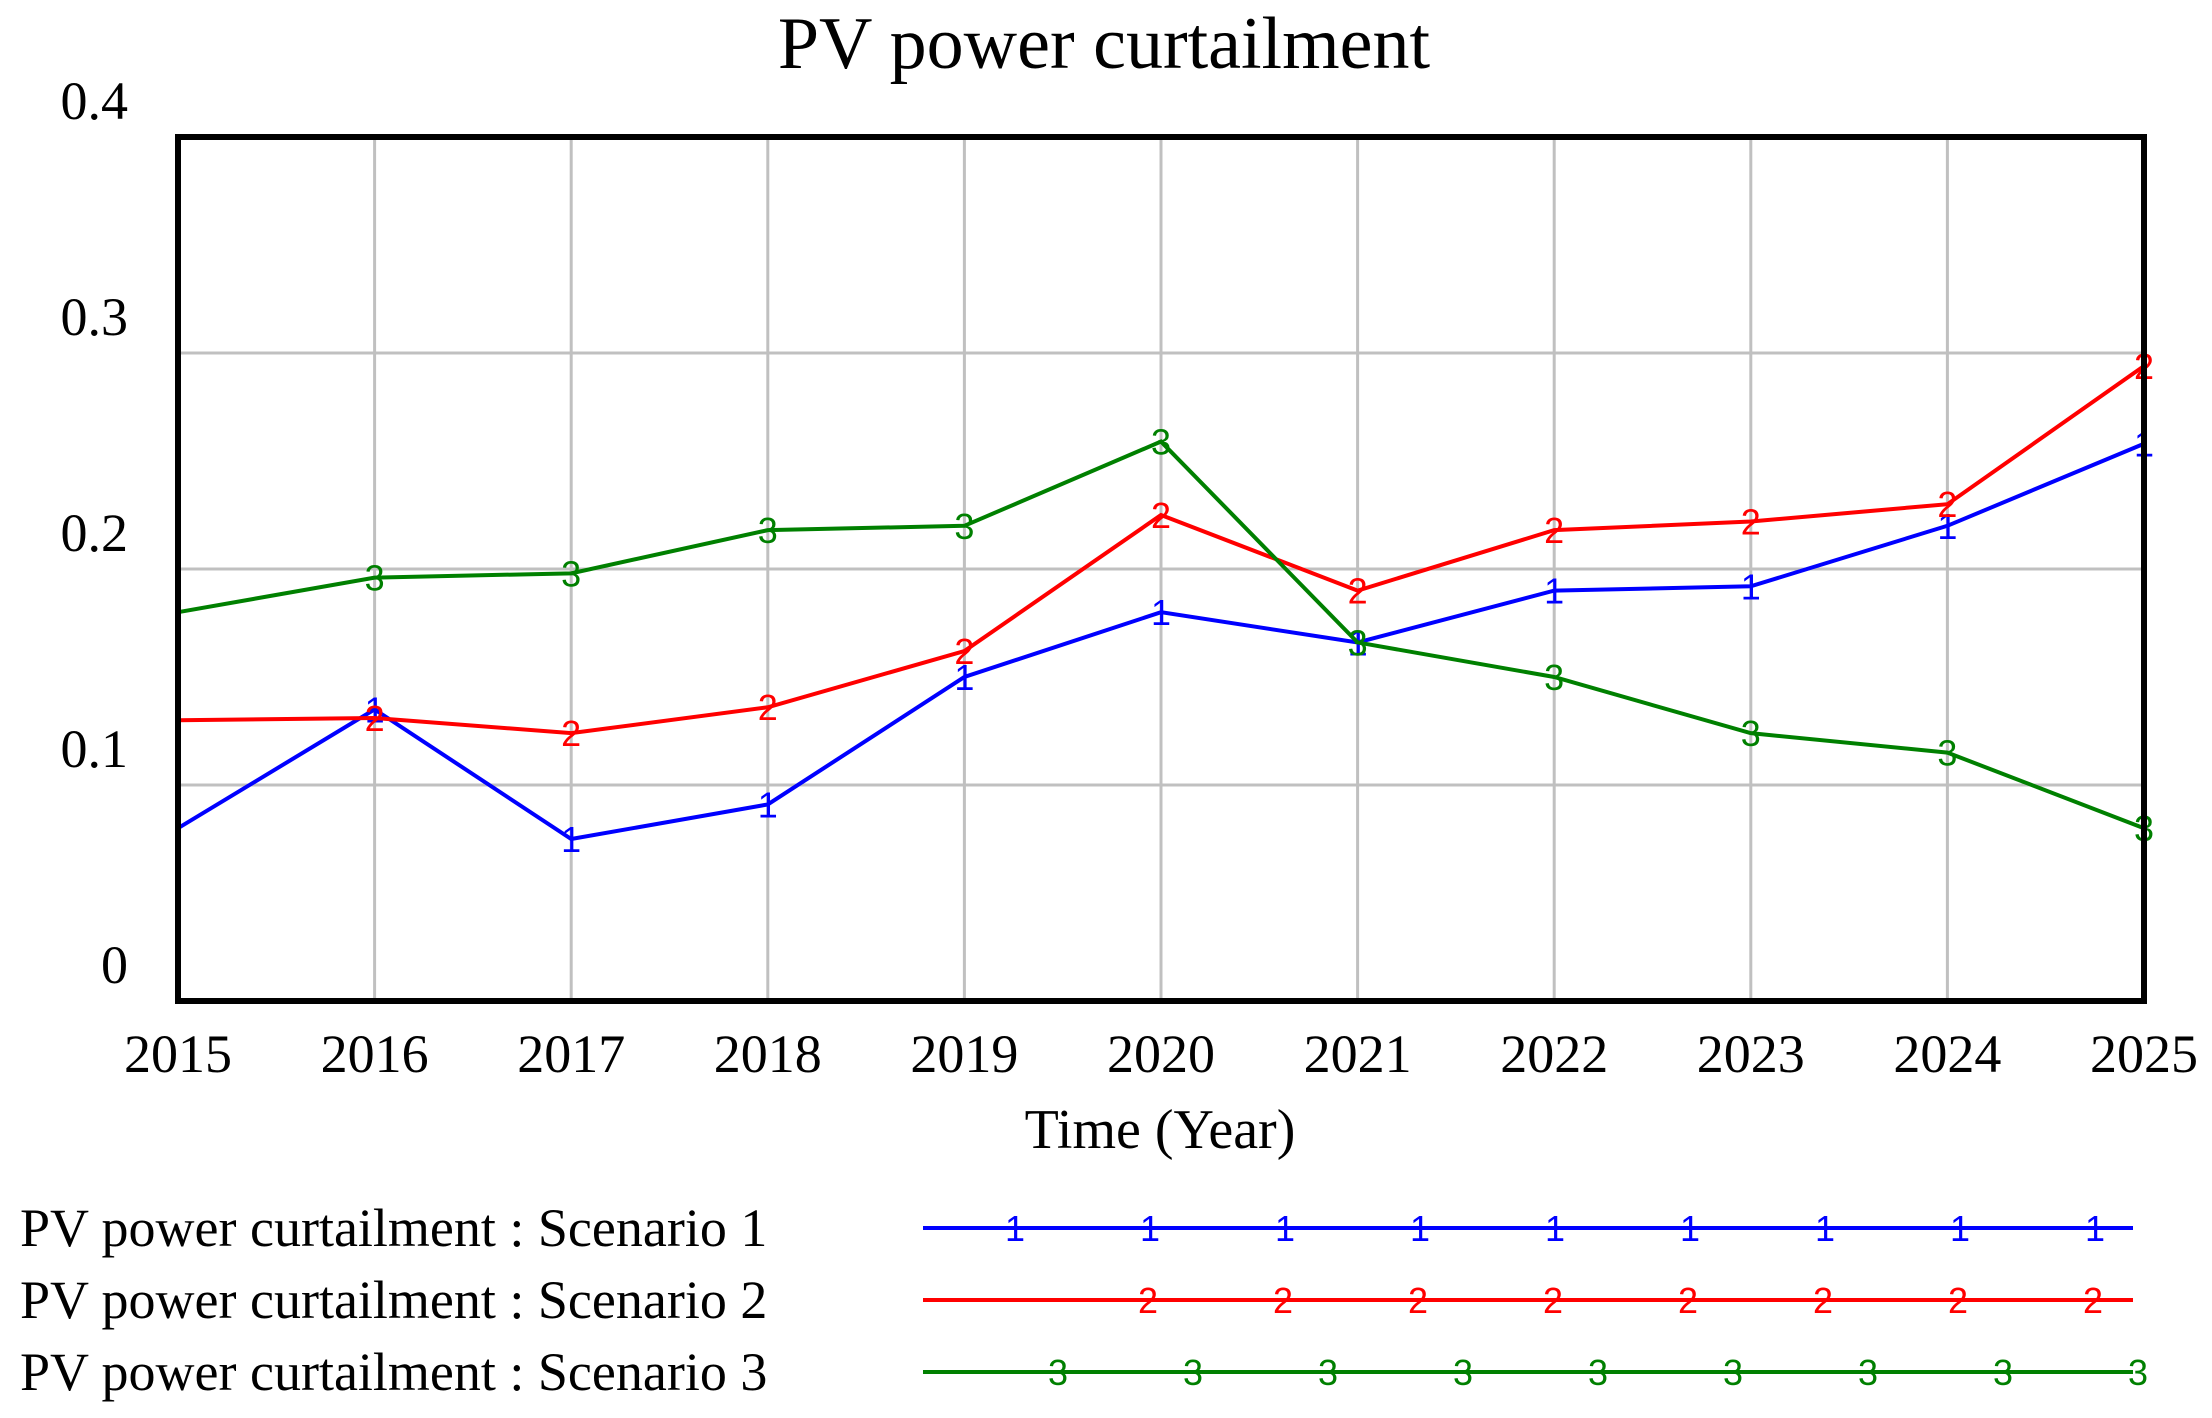 The width and height of the screenshot is (2212, 1418). Describe the element at coordinates (964, 1054) in the screenshot. I see `x-tick-label: 2019` at that location.